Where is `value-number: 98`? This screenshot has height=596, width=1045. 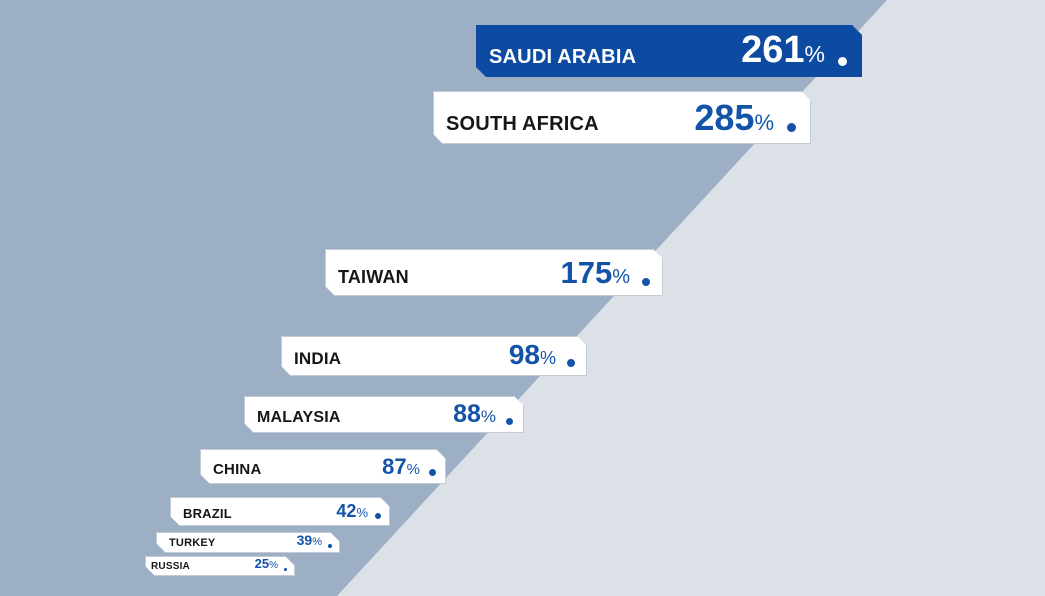
value-number: 98 is located at coordinates (524, 354).